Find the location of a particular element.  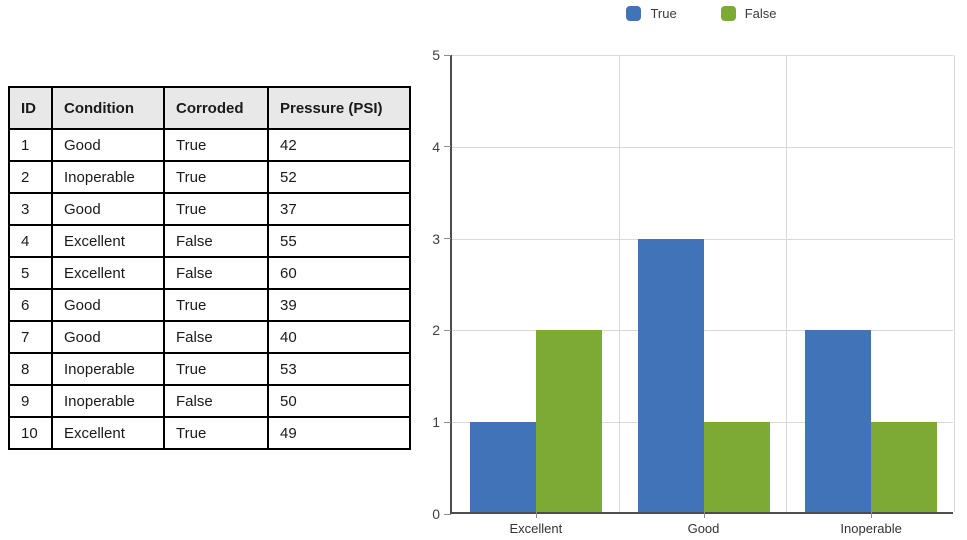

table-cell: 6 is located at coordinates (30, 305).